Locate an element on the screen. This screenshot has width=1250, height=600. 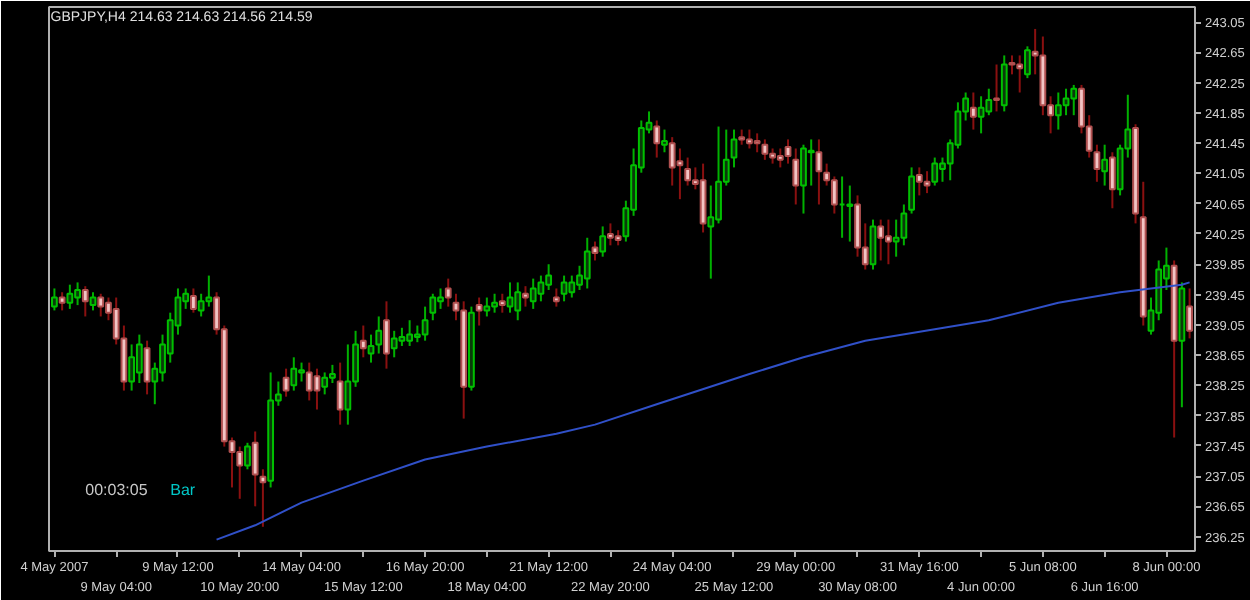
annotation: 00:03:05 is located at coordinates (117, 490).